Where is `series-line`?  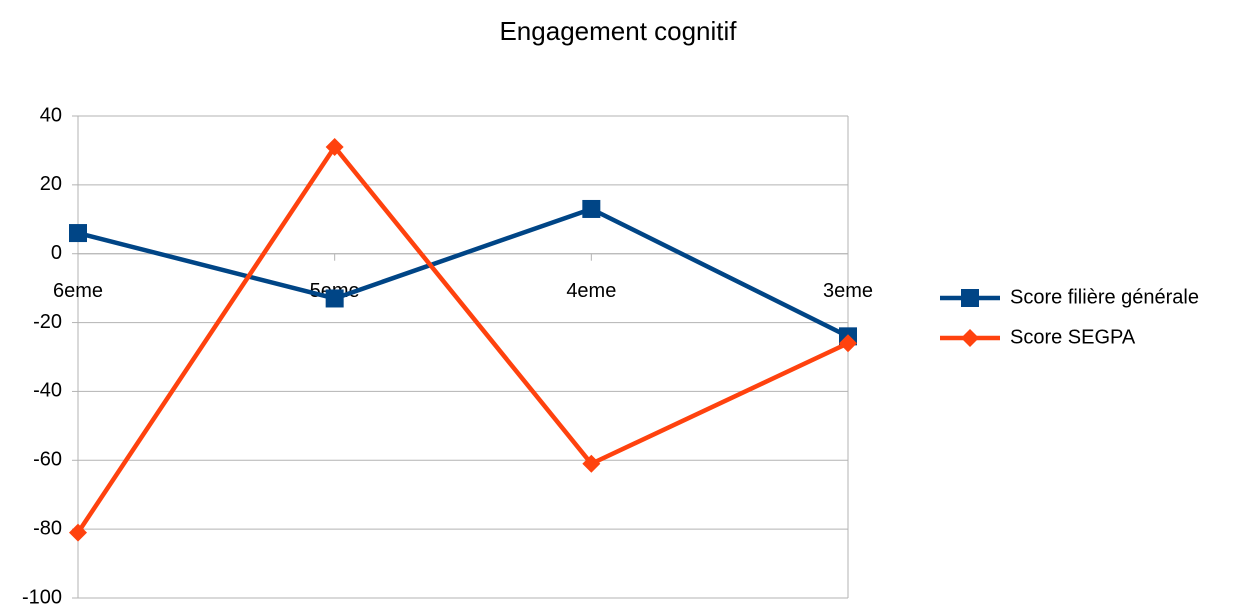 series-line is located at coordinates (463, 272).